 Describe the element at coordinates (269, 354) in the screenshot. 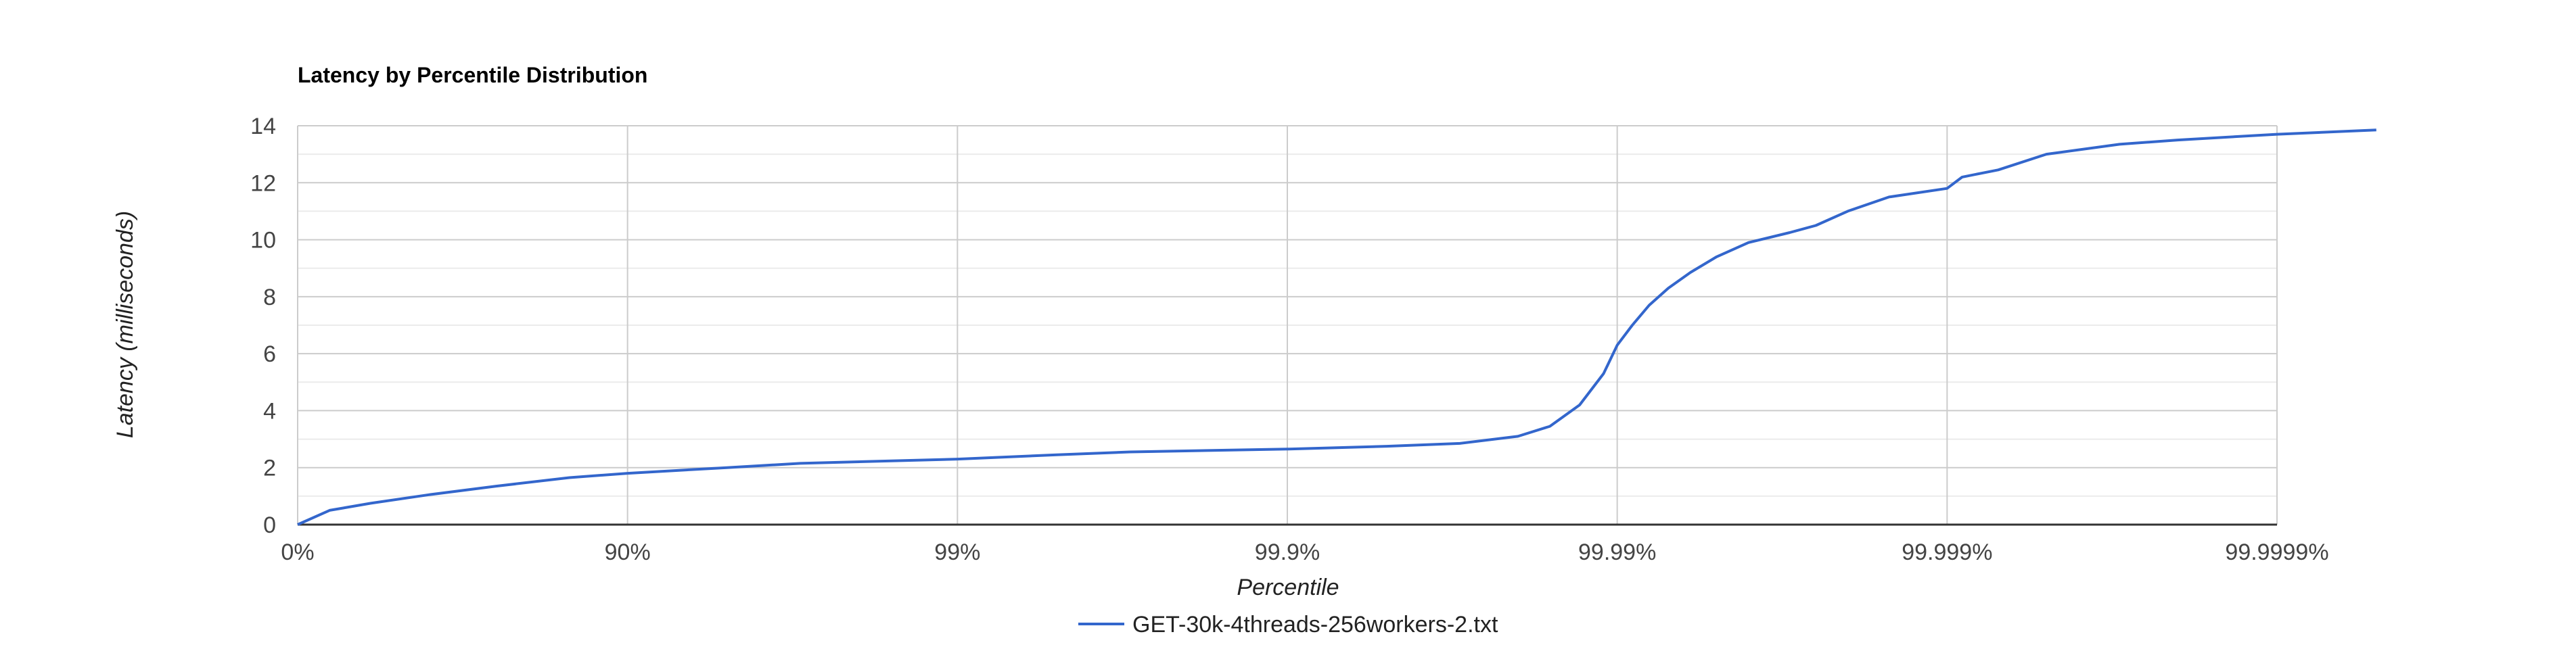

I see `y-tick-label: 6` at that location.